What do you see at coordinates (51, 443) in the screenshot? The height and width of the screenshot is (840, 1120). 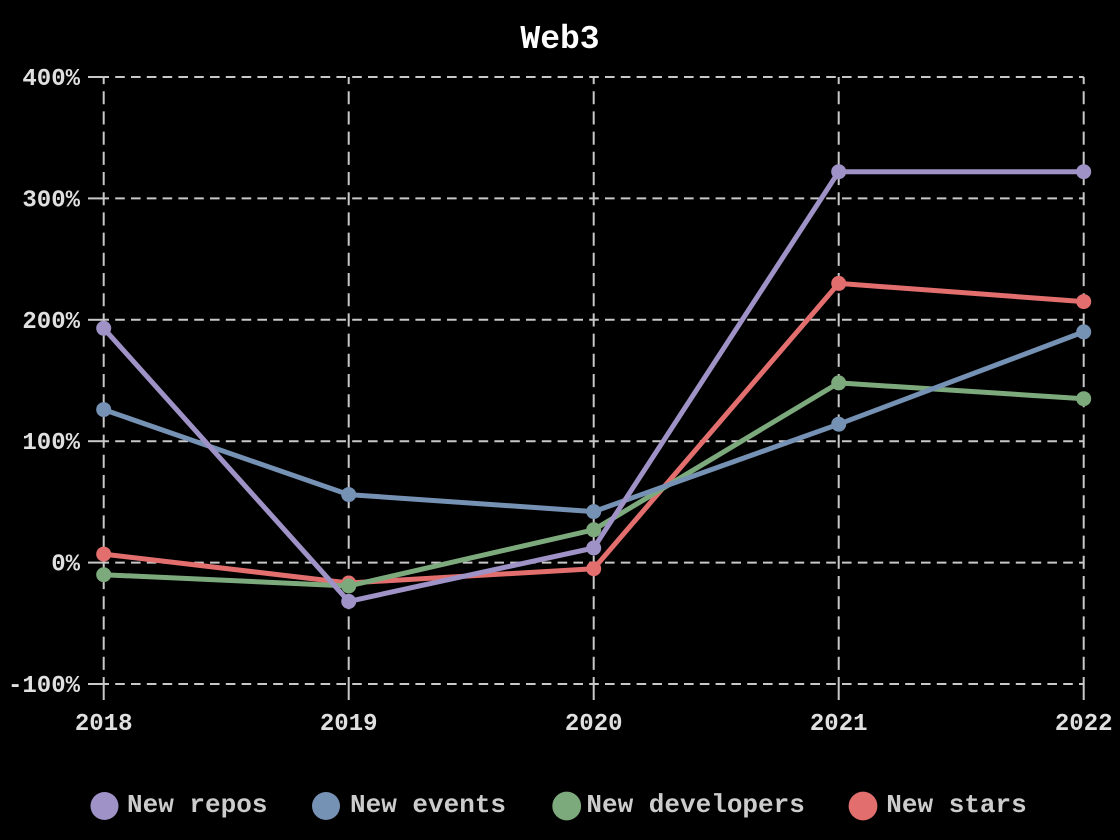 I see `svg-text: 100%` at bounding box center [51, 443].